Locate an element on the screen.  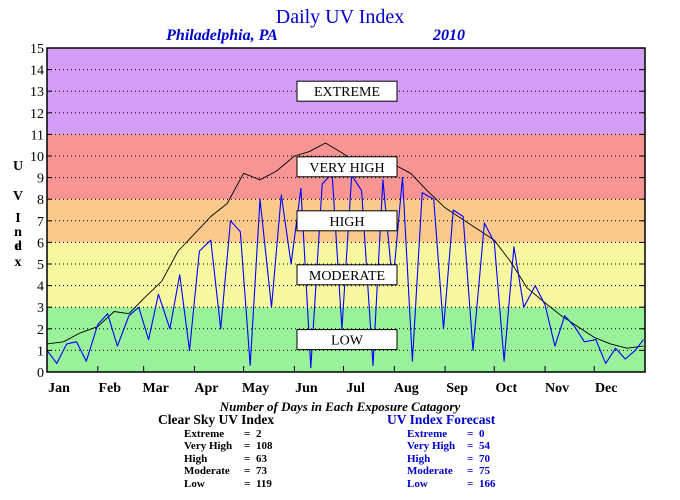
x-tick-label: May is located at coordinates (255, 388).